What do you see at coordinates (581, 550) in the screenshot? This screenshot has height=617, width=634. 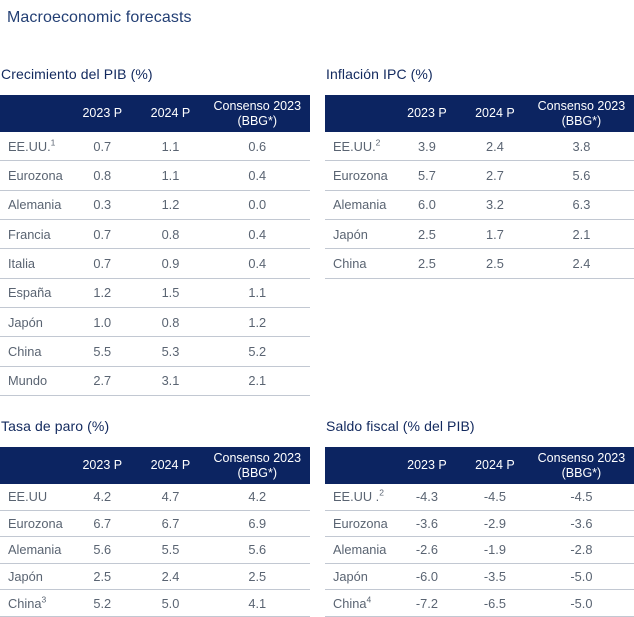 I see `cell-value: -2.8` at bounding box center [581, 550].